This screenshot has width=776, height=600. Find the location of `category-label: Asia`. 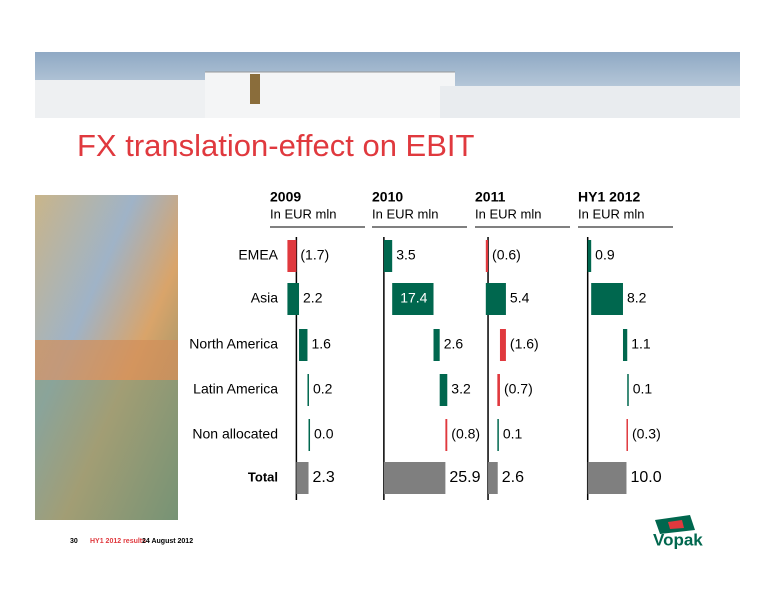

category-label: Asia is located at coordinates (264, 298).